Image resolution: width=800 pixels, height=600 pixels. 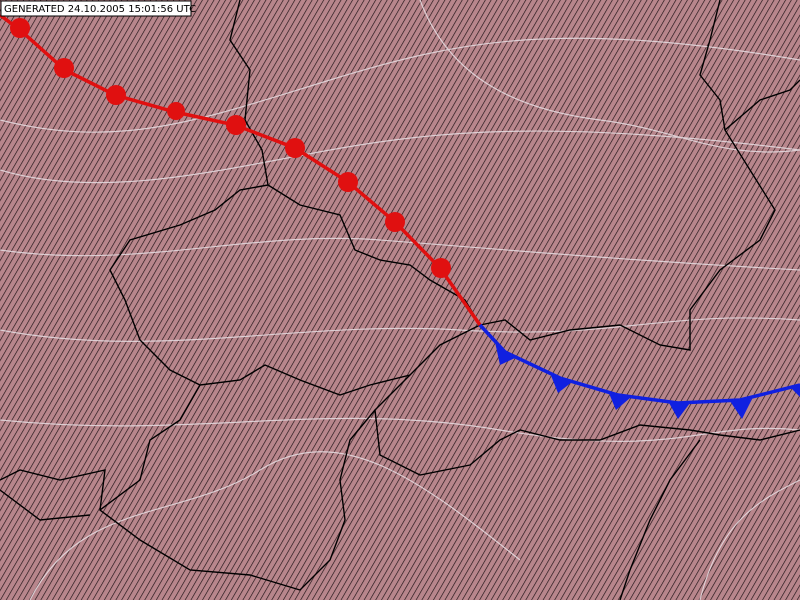 I want to click on generated-label: GENERATED 24.10.2005 15:01:56 UTC, so click(x=100, y=9).